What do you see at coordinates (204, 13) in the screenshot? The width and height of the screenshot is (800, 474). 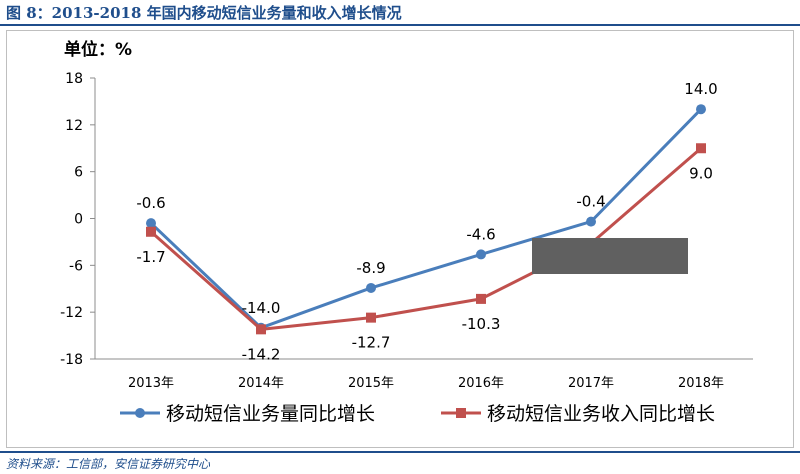 I see `figure-title: 图 8：2013-2018 年国内移动短信业务量和收入增长情况` at bounding box center [204, 13].